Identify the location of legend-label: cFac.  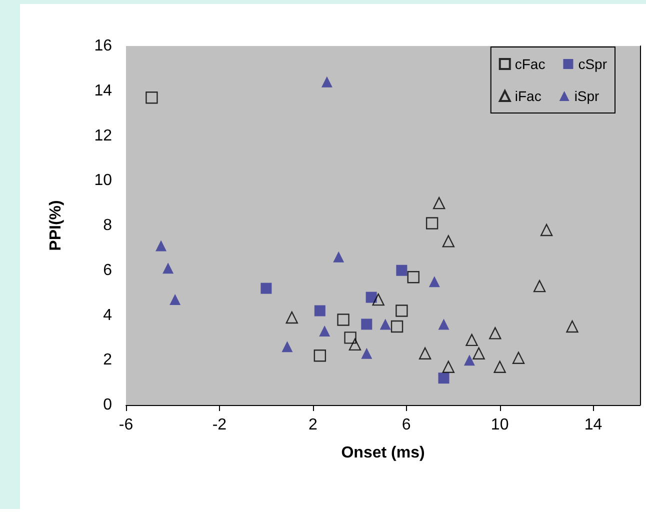
(530, 64).